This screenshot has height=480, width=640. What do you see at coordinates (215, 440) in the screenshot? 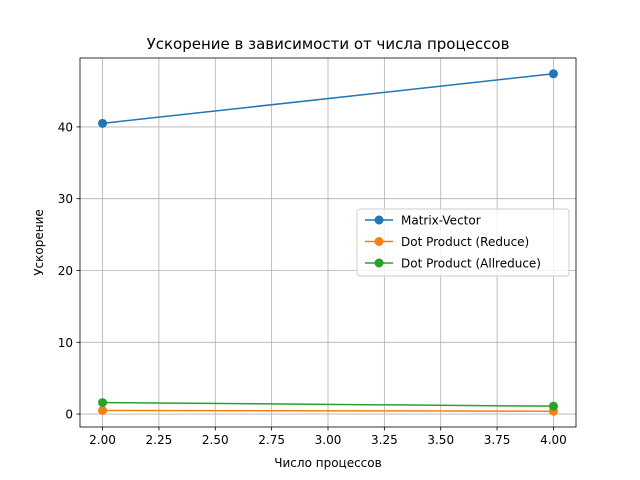
I see `x-tick-label: 2.50` at bounding box center [215, 440].